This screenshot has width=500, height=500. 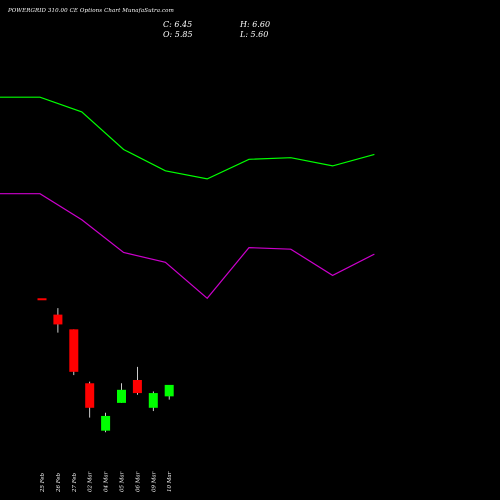 I want to click on open-value: O: 5.85, so click(x=178, y=34).